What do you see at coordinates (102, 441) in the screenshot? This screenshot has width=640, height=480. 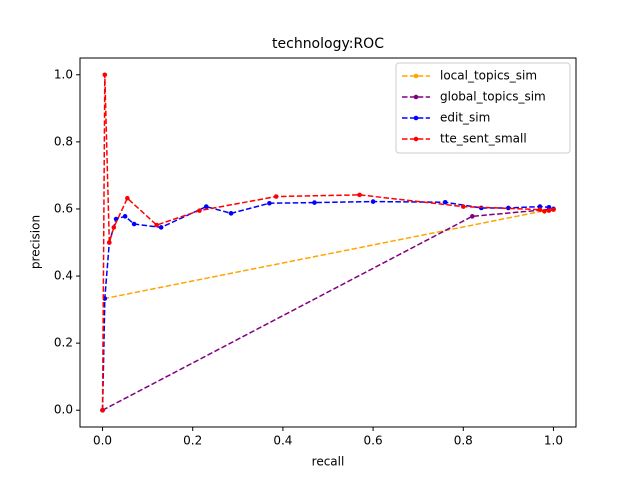 I see `x-tick-label: 0.0` at bounding box center [102, 441].